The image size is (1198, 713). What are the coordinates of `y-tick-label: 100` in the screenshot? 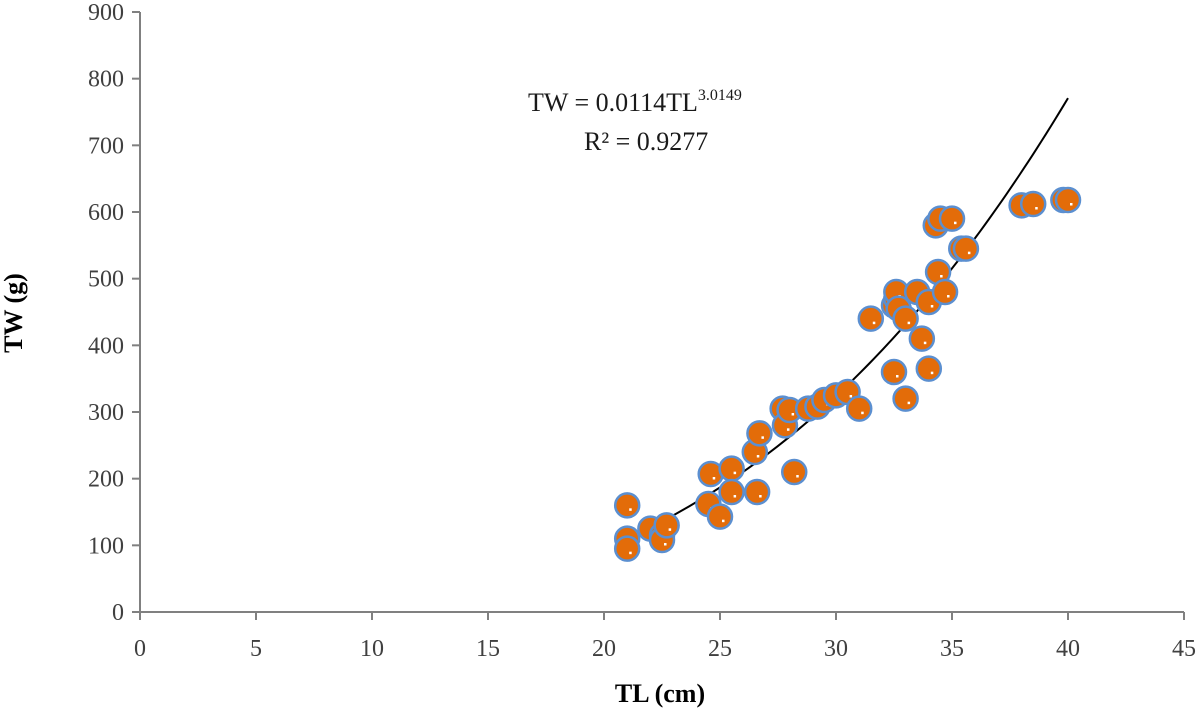 It's located at (106, 546).